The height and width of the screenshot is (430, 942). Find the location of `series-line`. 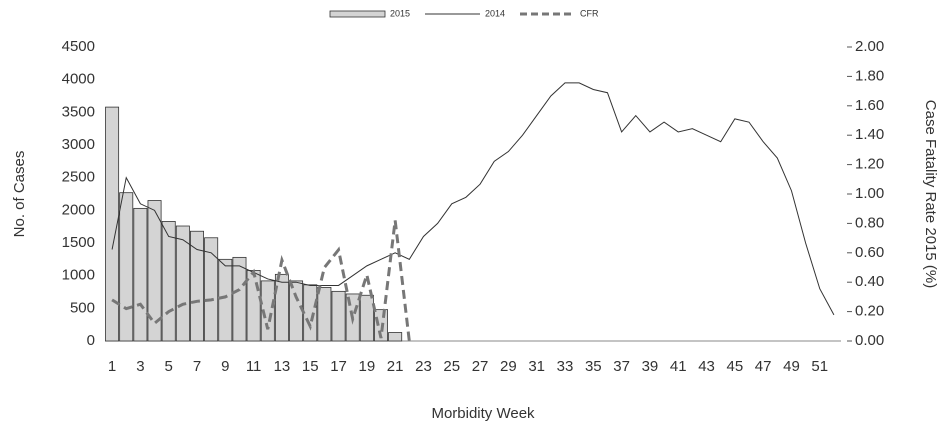

series-line is located at coordinates (261, 281).